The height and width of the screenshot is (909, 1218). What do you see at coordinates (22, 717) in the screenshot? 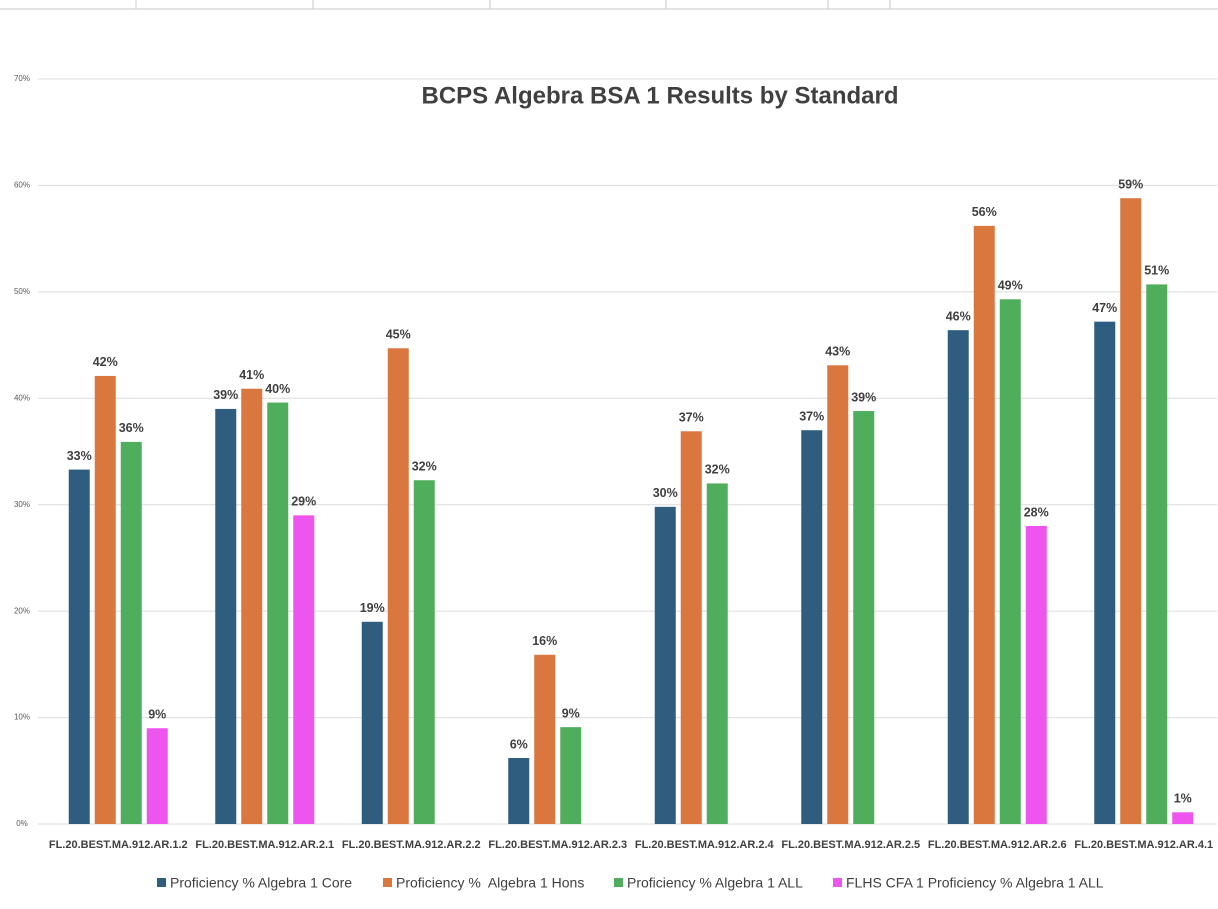
I see `y-tick-label: 10%` at bounding box center [22, 717].